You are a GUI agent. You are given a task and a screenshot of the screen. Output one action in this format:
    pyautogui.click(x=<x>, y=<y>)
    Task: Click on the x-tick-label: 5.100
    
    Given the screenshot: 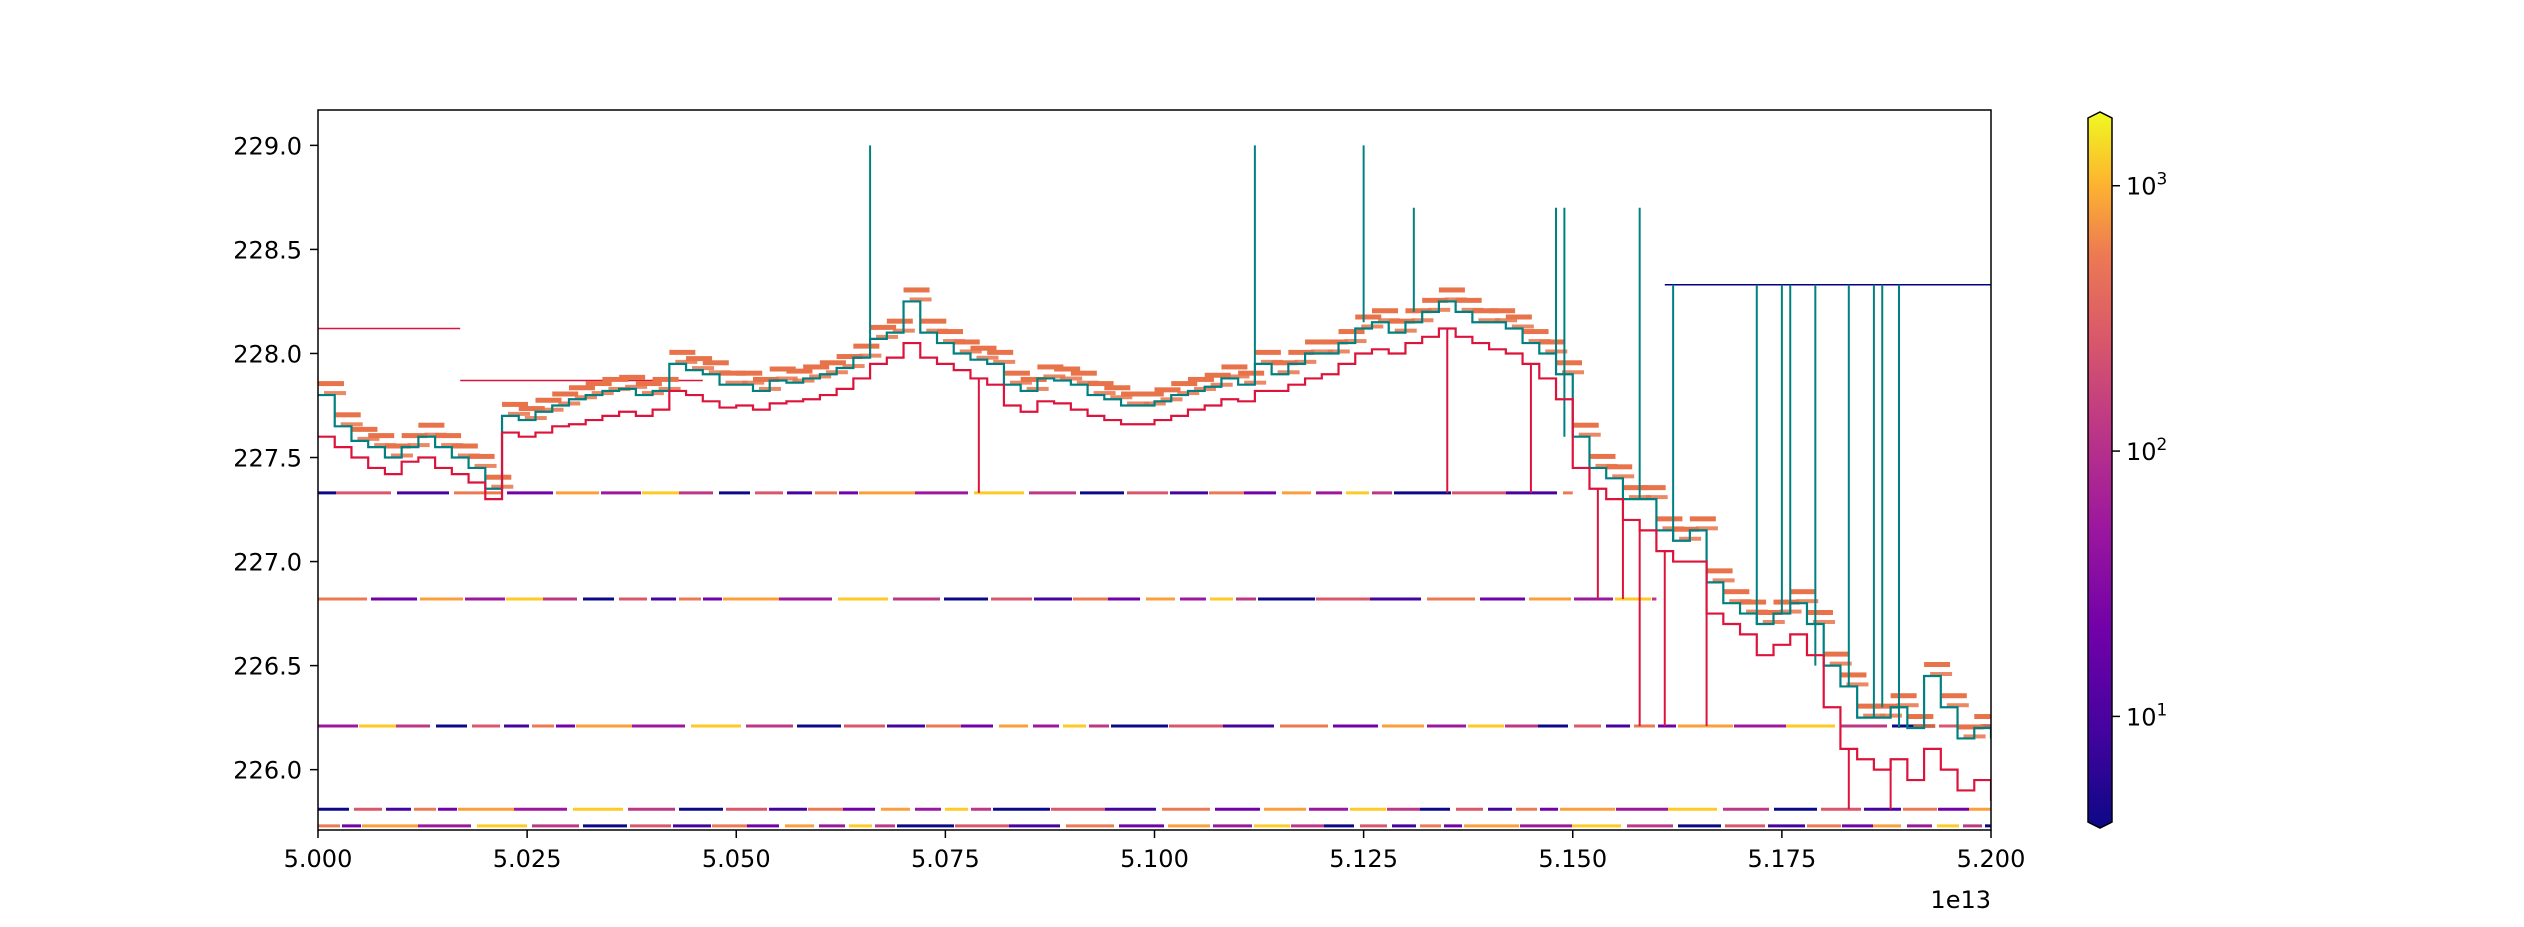 What is the action you would take?
    pyautogui.click(x=1154, y=859)
    